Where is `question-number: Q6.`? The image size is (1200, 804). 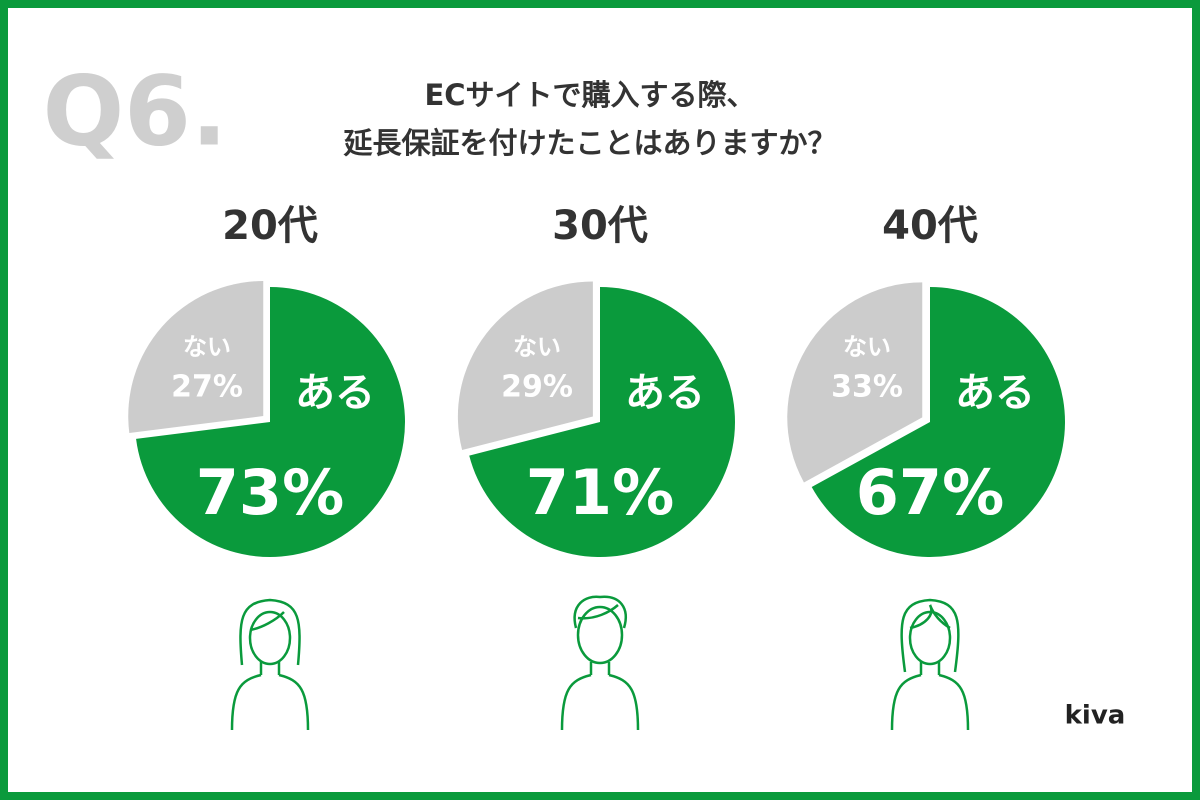
question-number: Q6. is located at coordinates (135, 111).